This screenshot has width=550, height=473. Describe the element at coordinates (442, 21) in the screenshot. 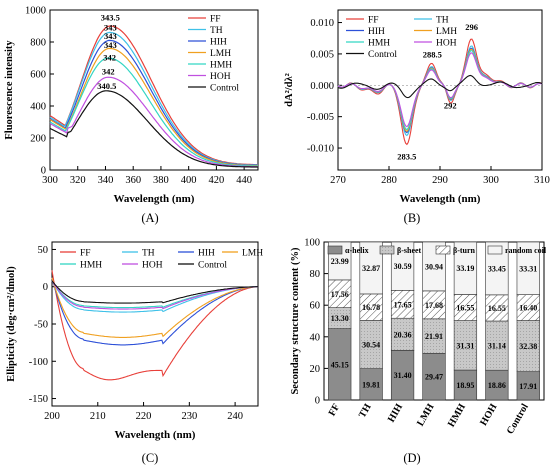

I see `panel-b-legend-label: TH` at that location.